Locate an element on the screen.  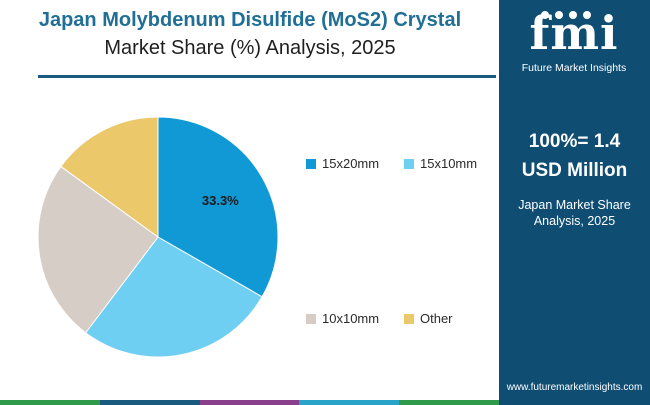
legend-label-other: Other is located at coordinates (436, 318).